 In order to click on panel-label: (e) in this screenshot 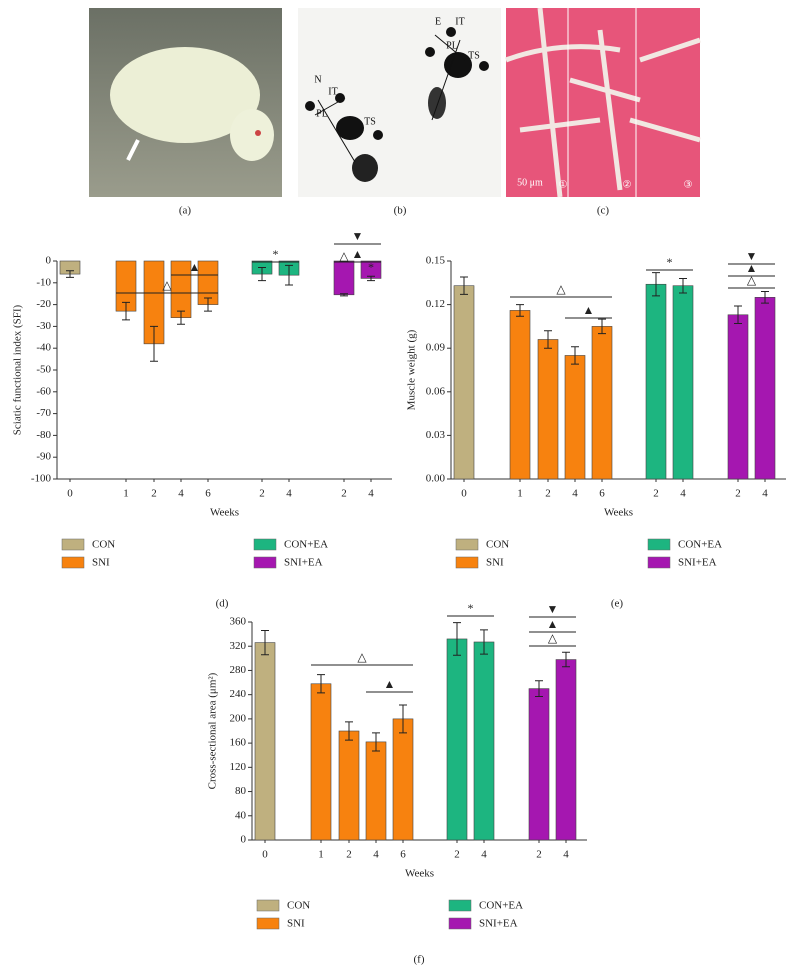, I will do `click(617, 604)`.